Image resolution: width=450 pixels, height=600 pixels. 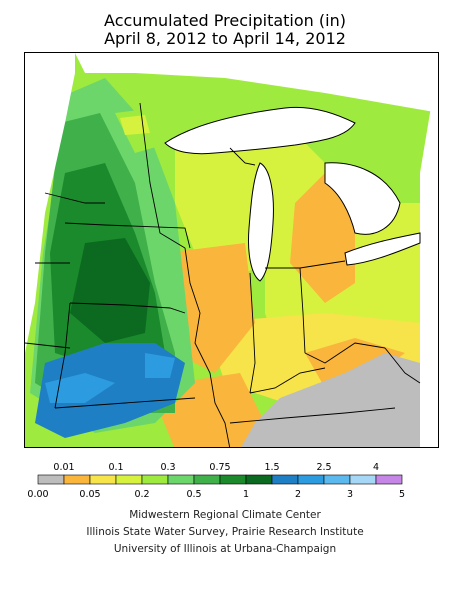 I want to click on legend-upper-label: 0.1, so click(x=115, y=467).